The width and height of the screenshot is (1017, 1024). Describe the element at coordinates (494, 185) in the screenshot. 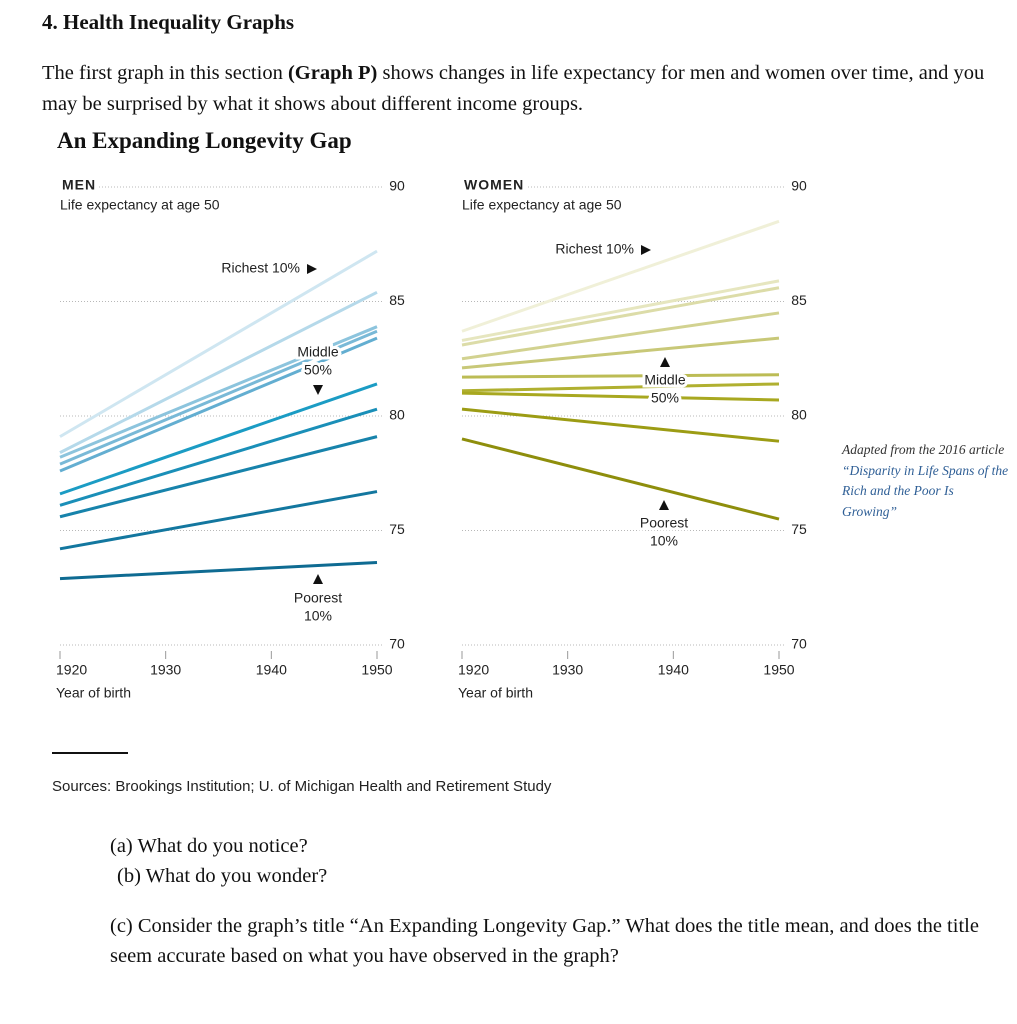

I see `panel-title: WOMEN` at that location.